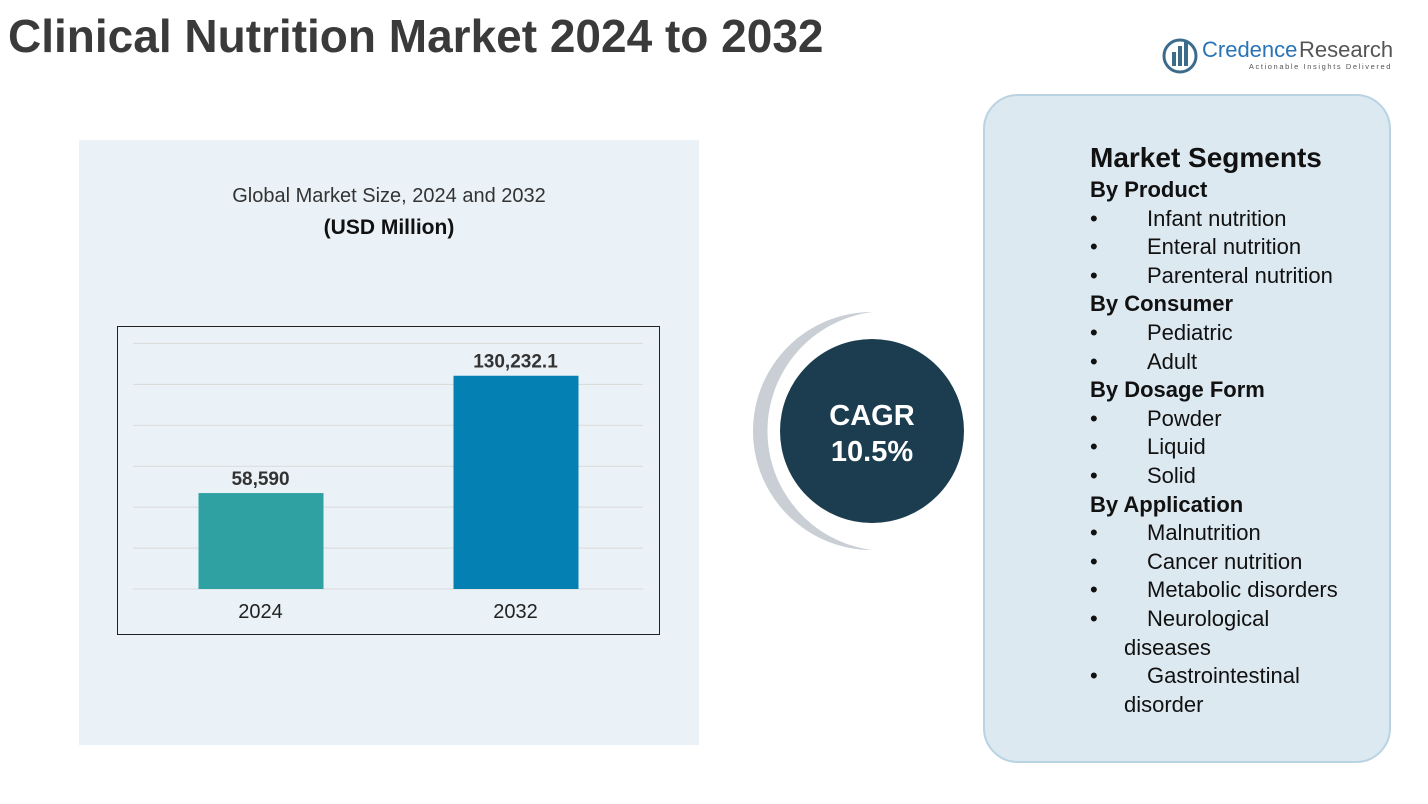 This screenshot has width=1428, height=804. What do you see at coordinates (1225, 561) in the screenshot?
I see `segment-item-text: Cancer nutrition` at bounding box center [1225, 561].